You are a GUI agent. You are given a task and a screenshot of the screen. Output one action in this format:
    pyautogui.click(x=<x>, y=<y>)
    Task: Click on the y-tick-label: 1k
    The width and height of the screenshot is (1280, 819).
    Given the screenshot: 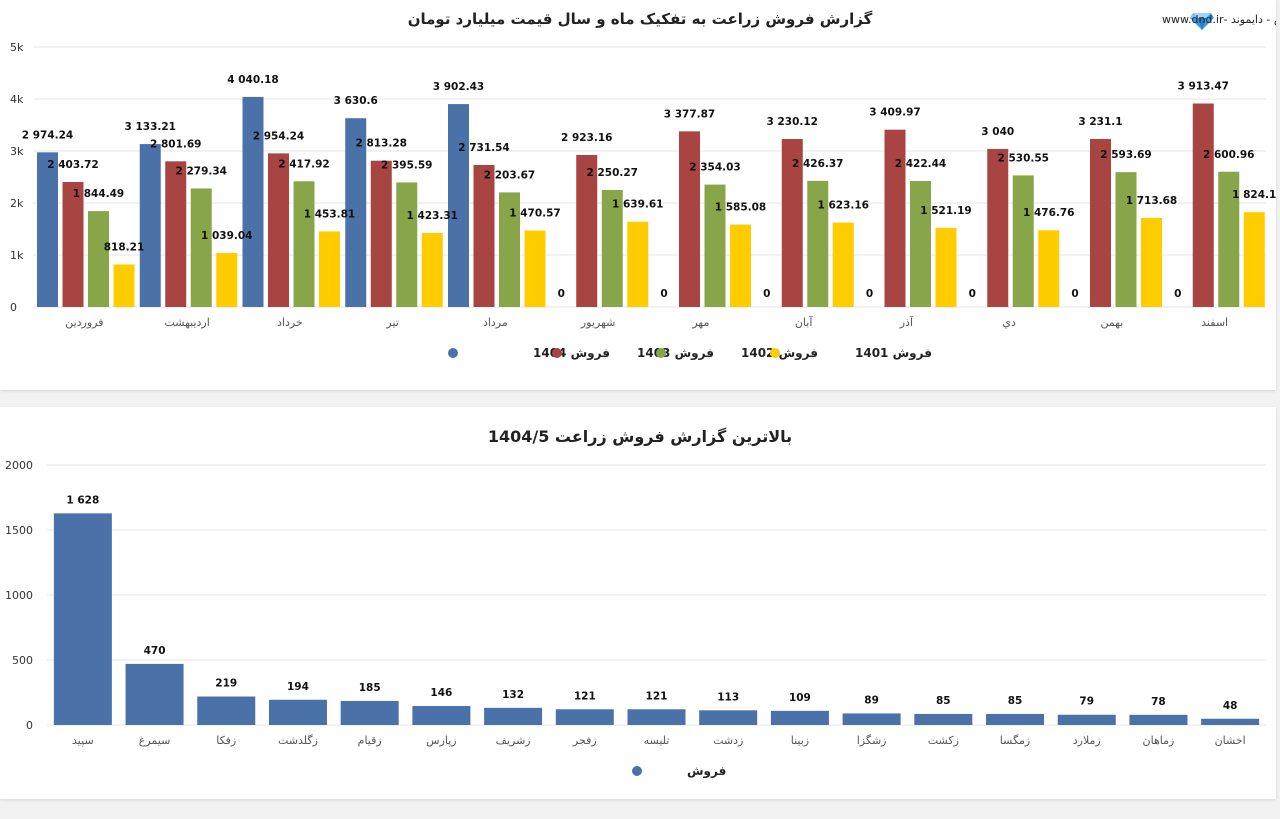 What is the action you would take?
    pyautogui.click(x=17, y=255)
    